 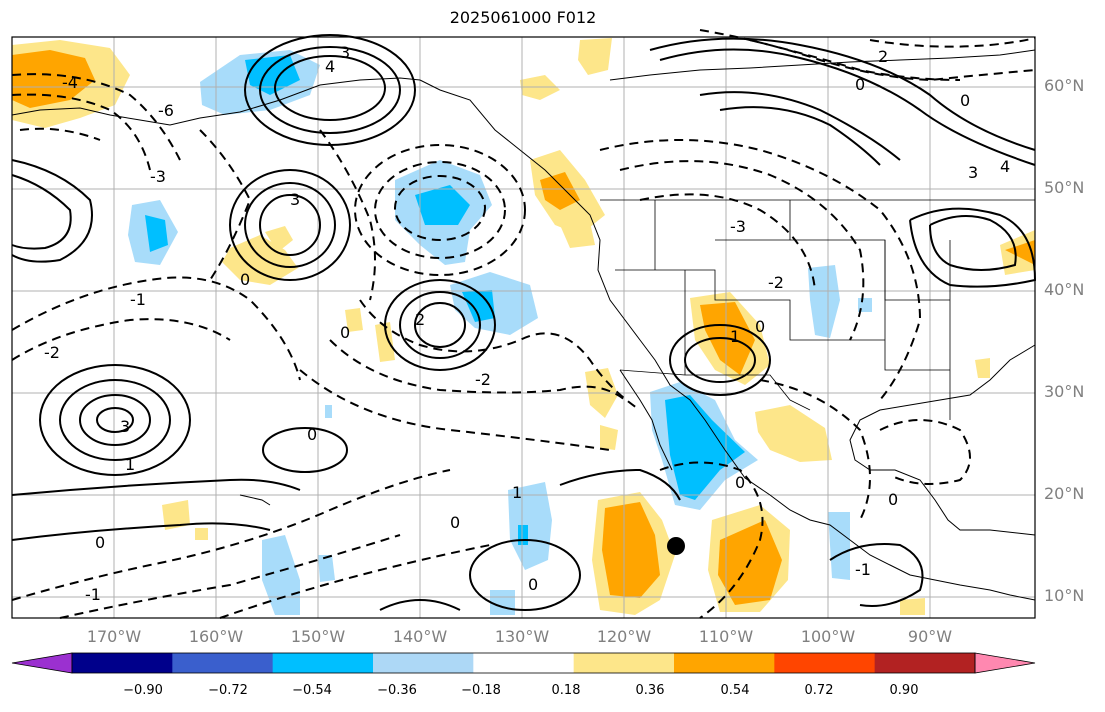 I want to click on colorbar-tick-label: 0.36, so click(x=650, y=690).